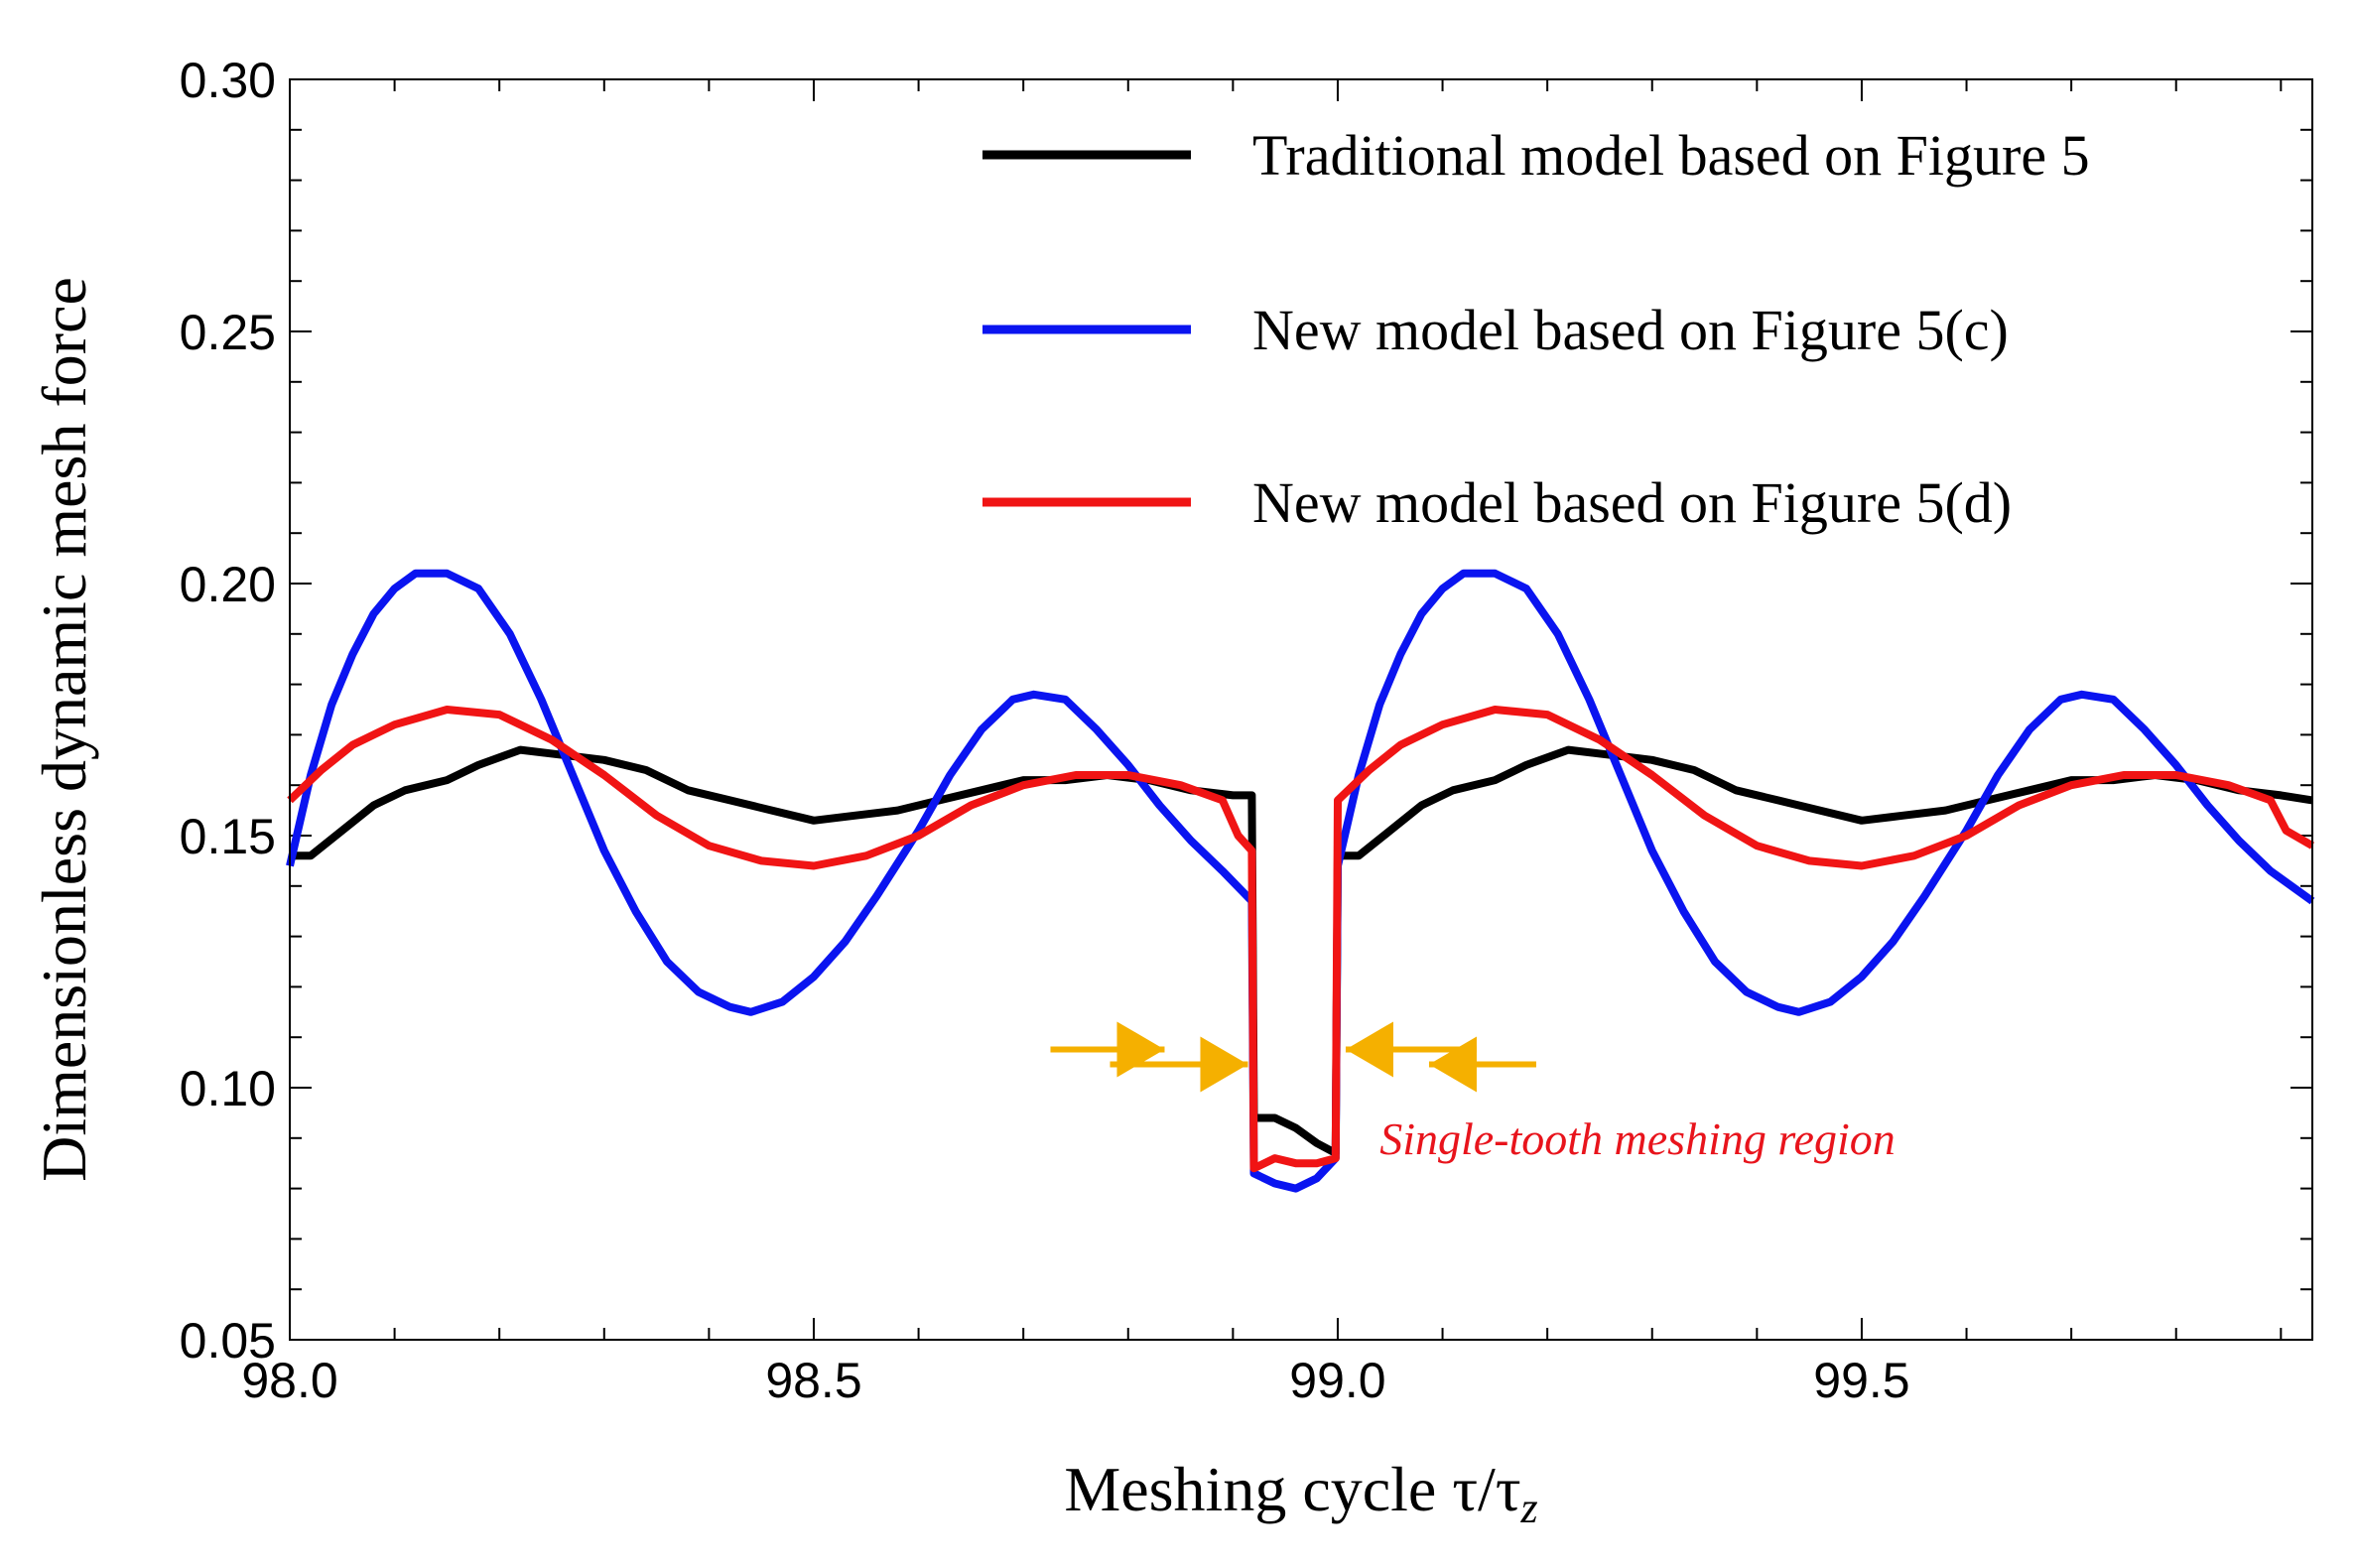 The height and width of the screenshot is (1568, 2356). What do you see at coordinates (1630, 330) in the screenshot?
I see `legend-label: New model based on Figure 5(c)` at bounding box center [1630, 330].